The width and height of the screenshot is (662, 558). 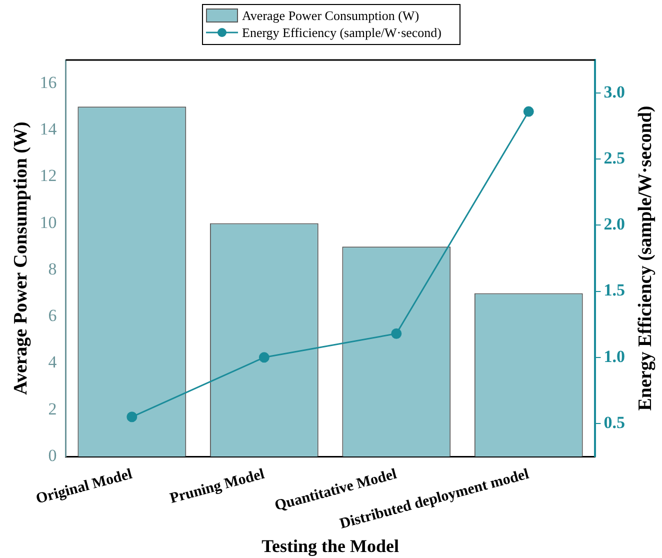 What do you see at coordinates (48, 82) in the screenshot?
I see `y-tick-label: 16` at bounding box center [48, 82].